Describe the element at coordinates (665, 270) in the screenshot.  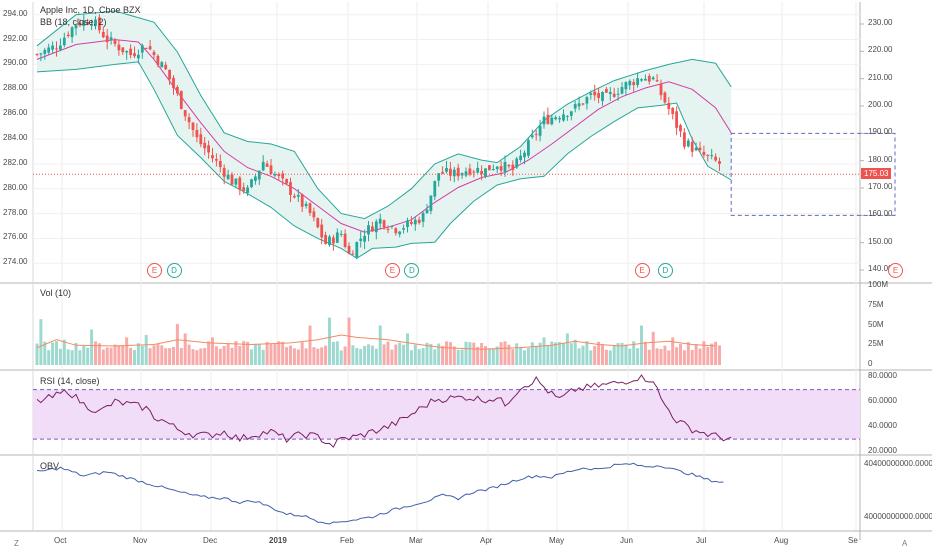
I see `dividend-marker-5: D` at that location.